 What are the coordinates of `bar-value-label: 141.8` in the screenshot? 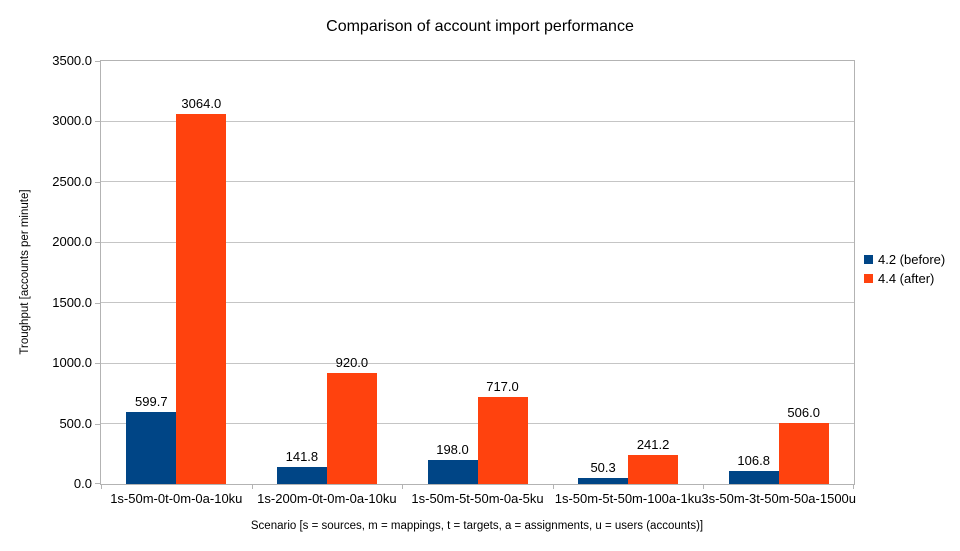 It's located at (302, 456).